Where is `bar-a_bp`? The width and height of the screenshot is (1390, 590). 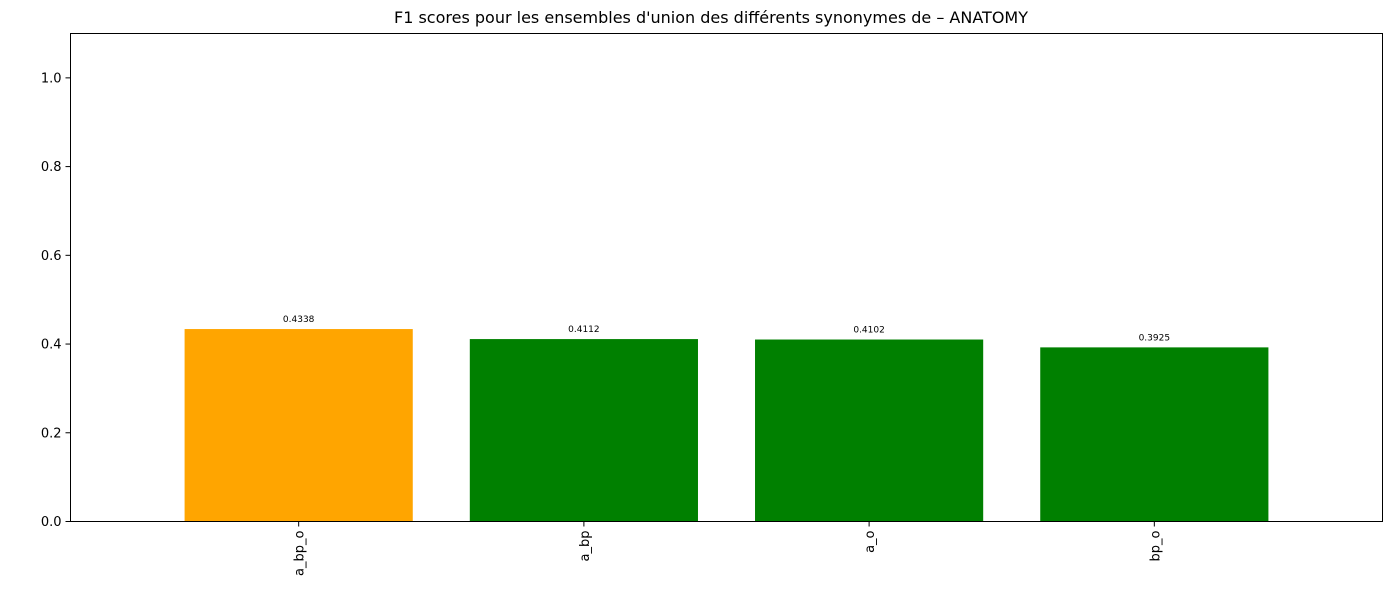 bar-a_bp is located at coordinates (583, 430).